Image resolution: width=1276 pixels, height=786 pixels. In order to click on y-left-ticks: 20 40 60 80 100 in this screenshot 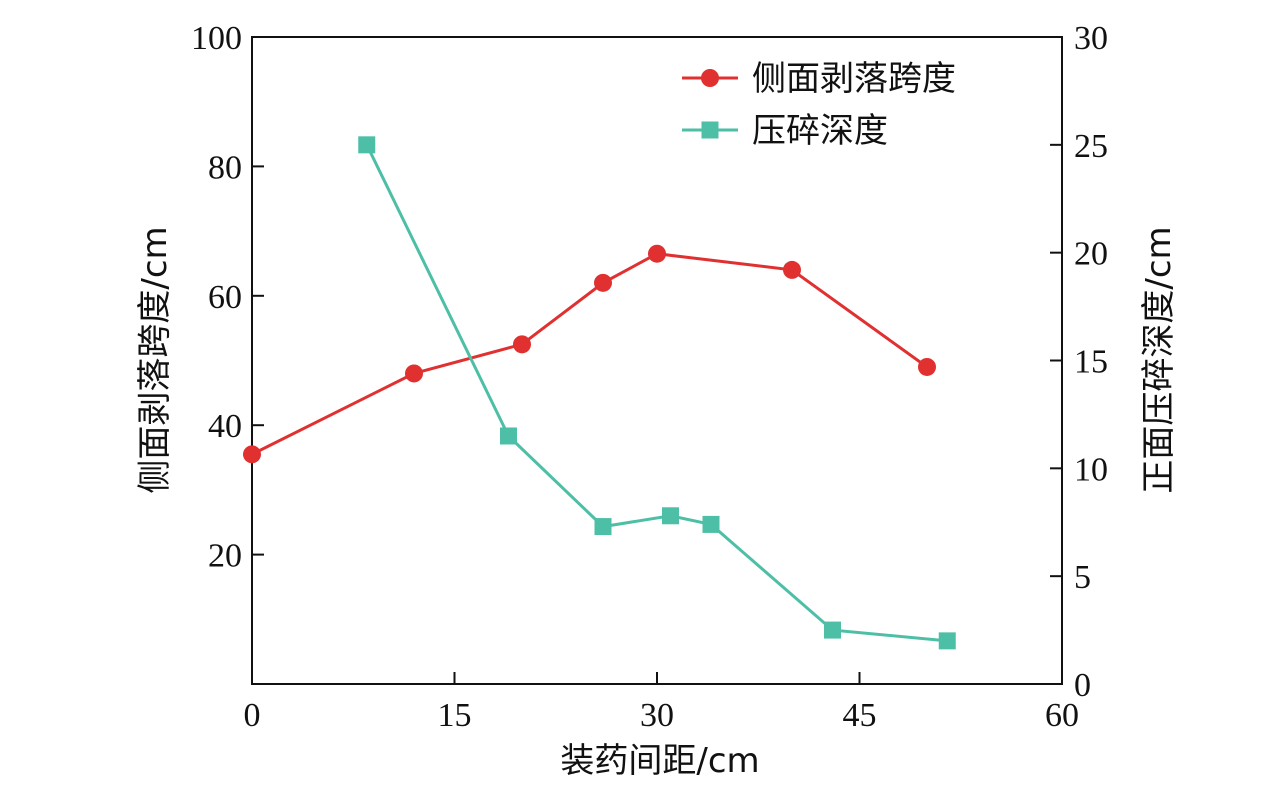, I will do `click(227, 297)`.